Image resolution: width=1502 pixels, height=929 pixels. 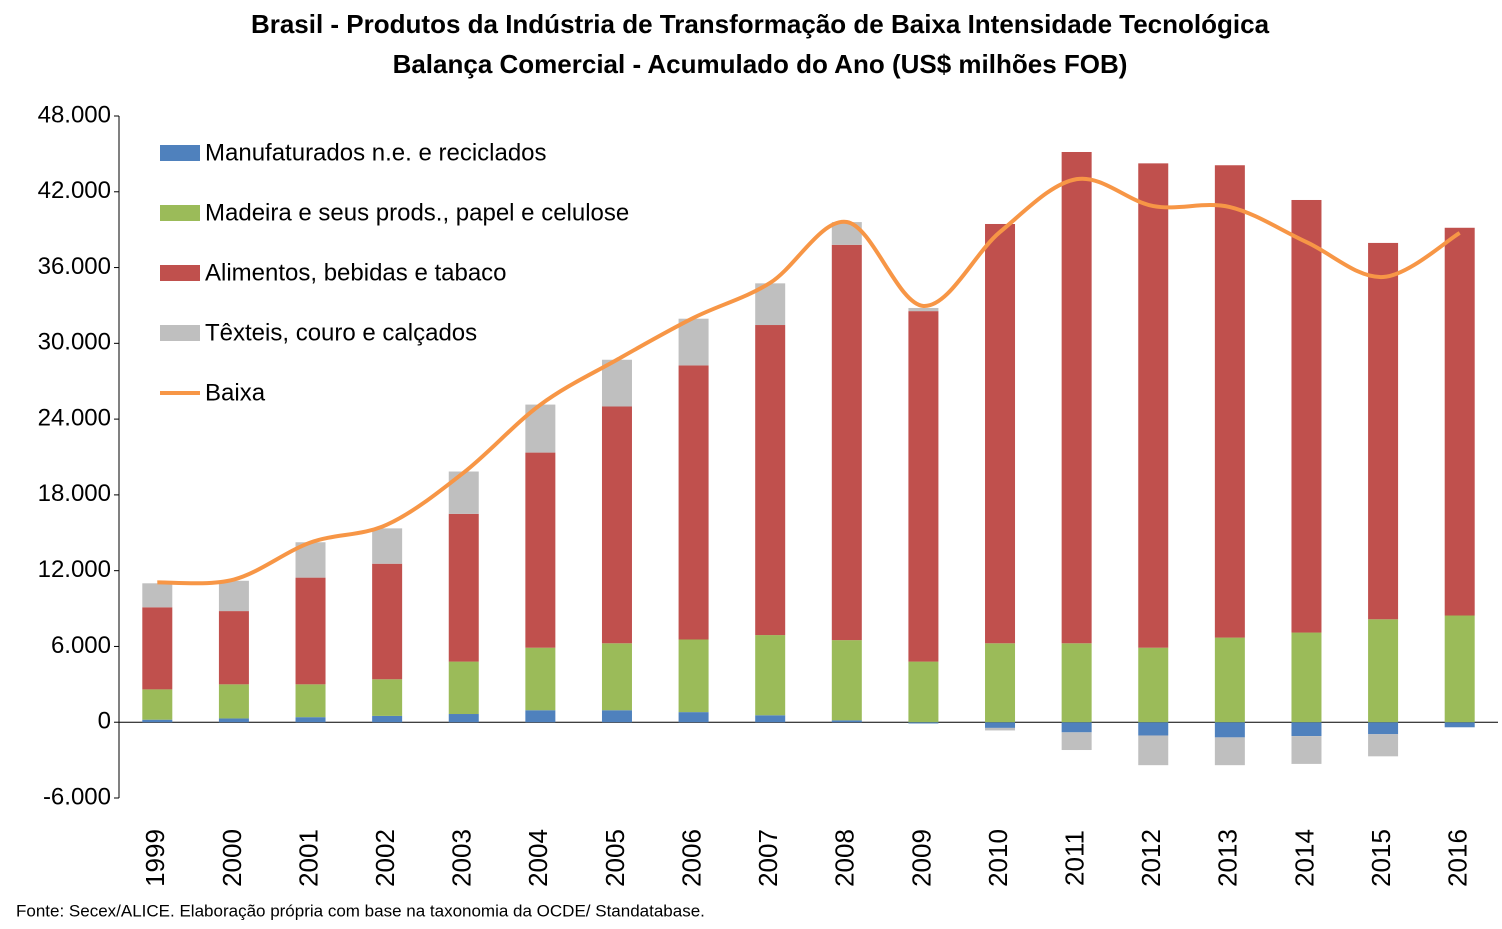 I want to click on y-tick-label: 12.000, so click(x=74, y=569).